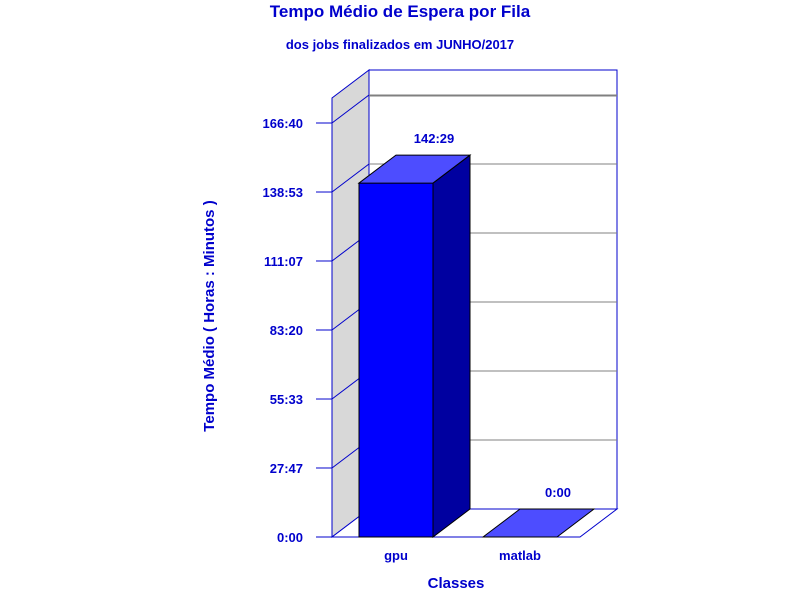  Describe the element at coordinates (558, 492) in the screenshot. I see `data-label: 0:00` at that location.